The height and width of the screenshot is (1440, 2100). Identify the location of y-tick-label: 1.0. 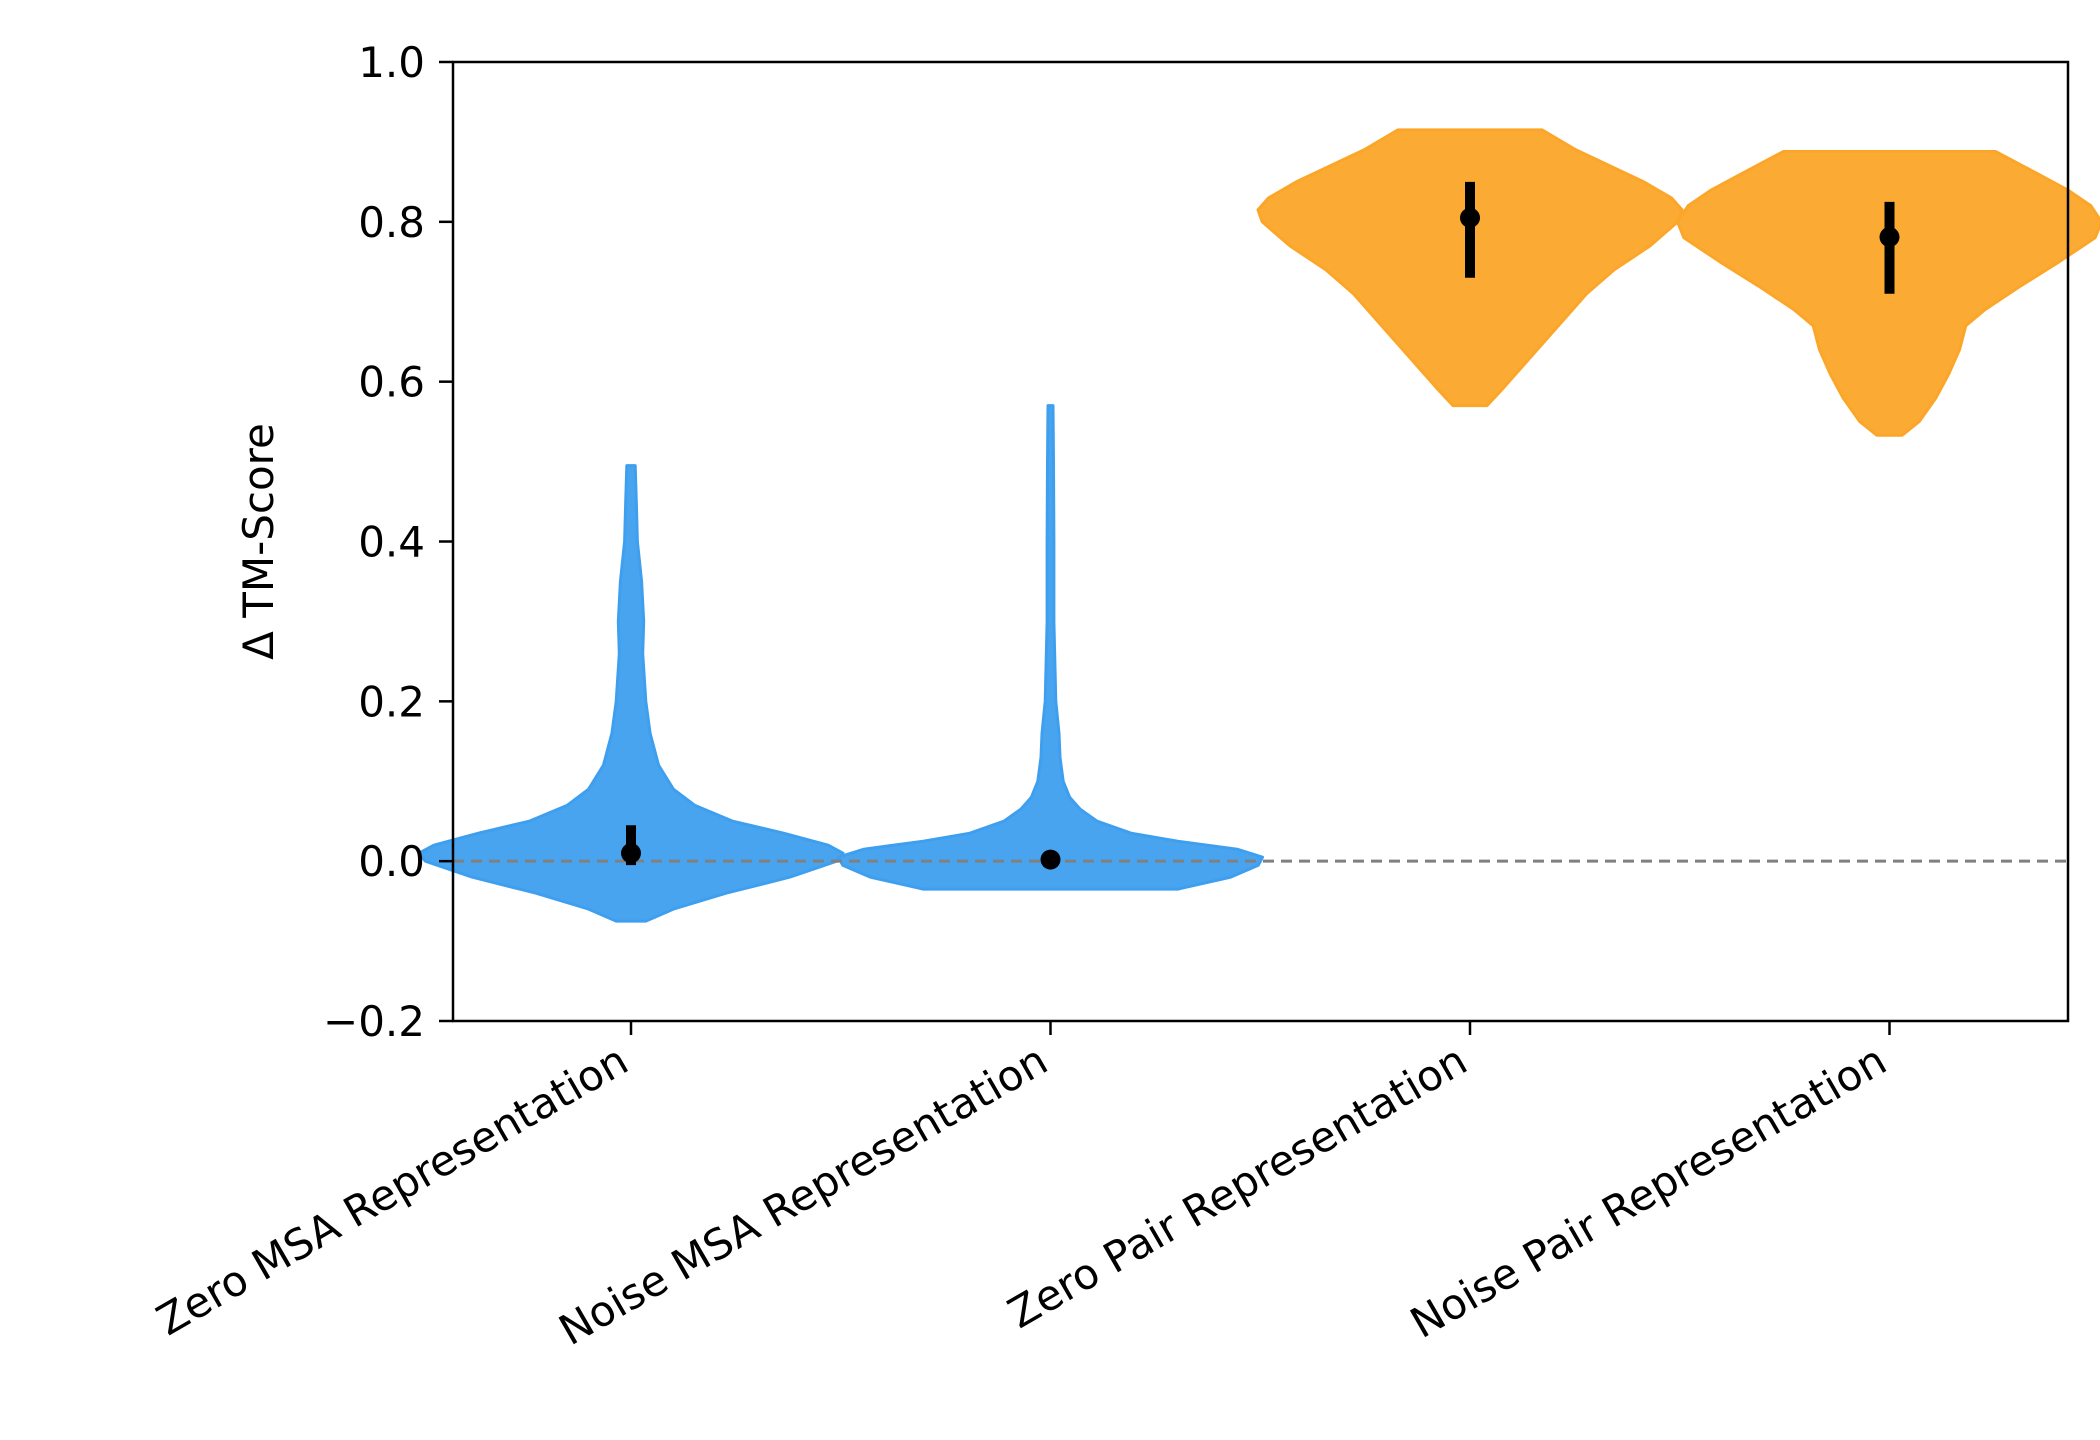
(391, 62).